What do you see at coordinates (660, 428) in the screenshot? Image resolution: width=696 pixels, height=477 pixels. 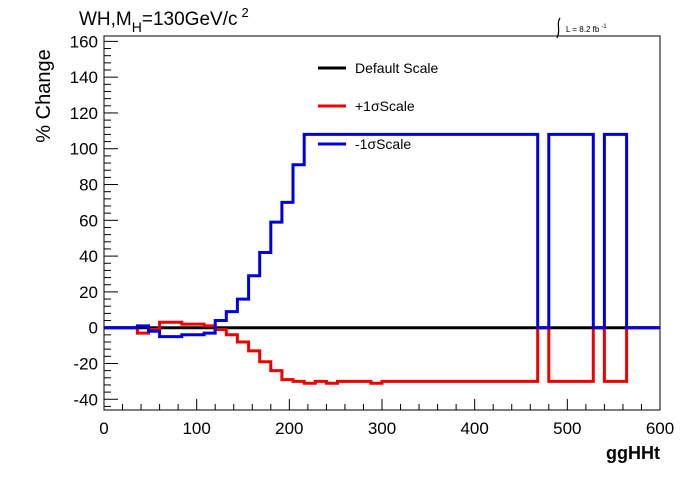 I see `x-tick-label: 600` at bounding box center [660, 428].